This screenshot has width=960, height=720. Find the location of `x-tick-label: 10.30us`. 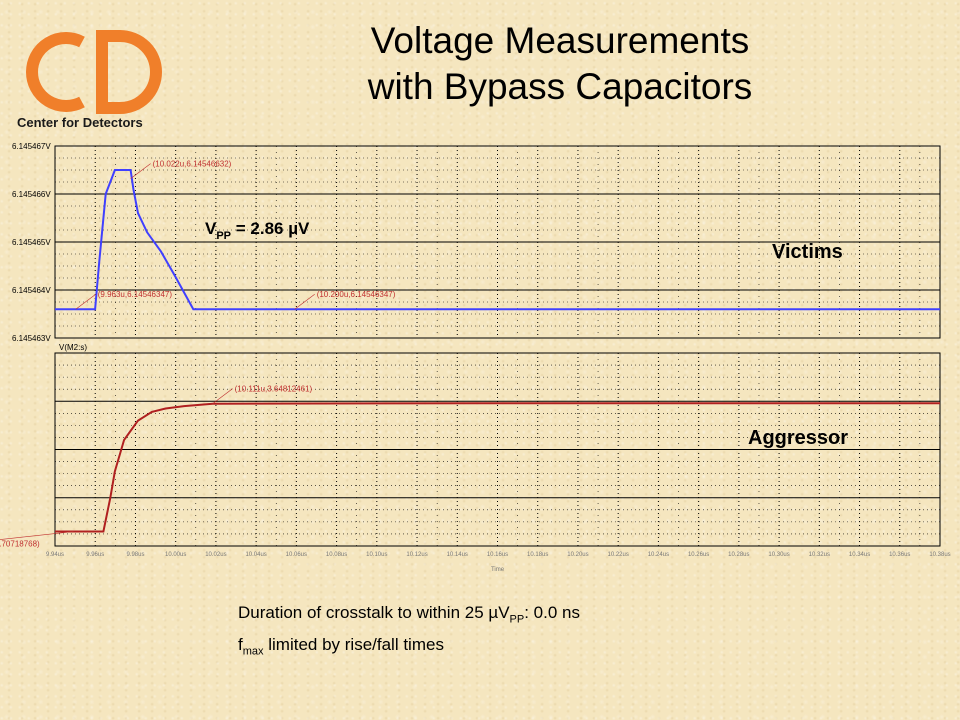

x-tick-label: 10.30us is located at coordinates (778, 555).